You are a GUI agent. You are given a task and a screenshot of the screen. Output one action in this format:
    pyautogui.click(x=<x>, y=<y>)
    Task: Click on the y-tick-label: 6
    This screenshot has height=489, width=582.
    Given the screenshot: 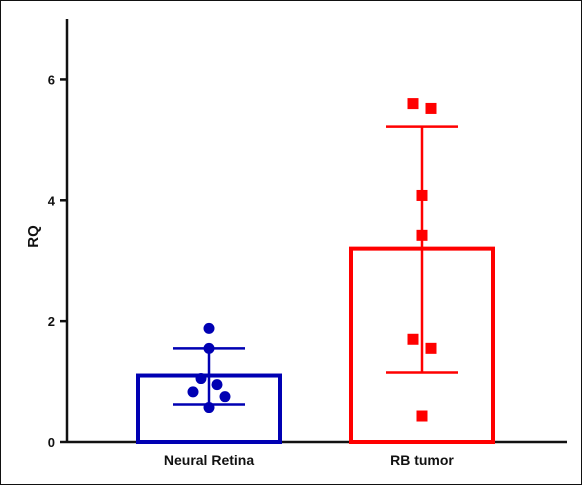 What is the action you would take?
    pyautogui.click(x=51, y=79)
    